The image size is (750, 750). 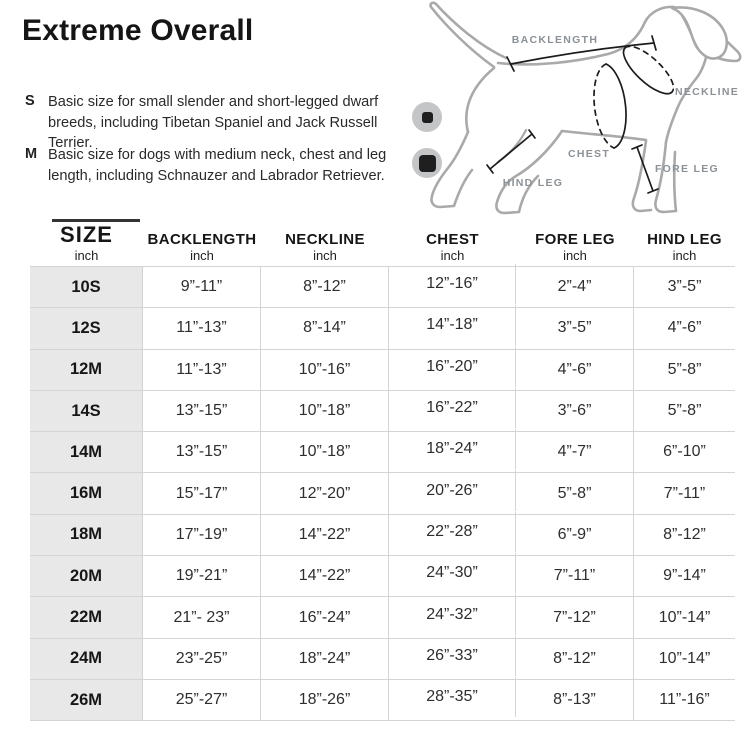 What do you see at coordinates (589, 154) in the screenshot?
I see `chest-label: CHEST` at bounding box center [589, 154].